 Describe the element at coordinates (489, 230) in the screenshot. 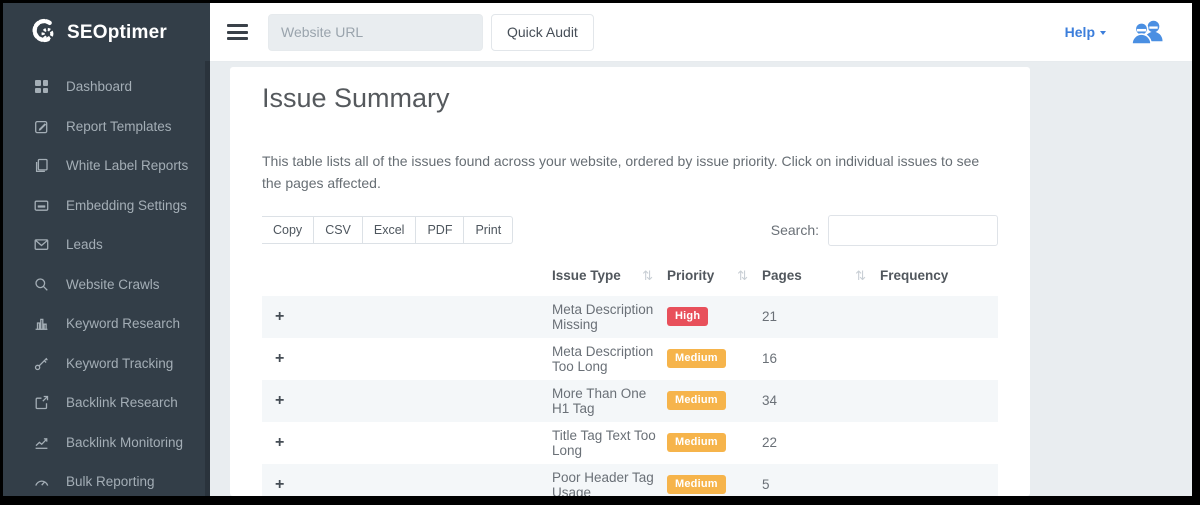

I see `export-button-print: Print` at that location.